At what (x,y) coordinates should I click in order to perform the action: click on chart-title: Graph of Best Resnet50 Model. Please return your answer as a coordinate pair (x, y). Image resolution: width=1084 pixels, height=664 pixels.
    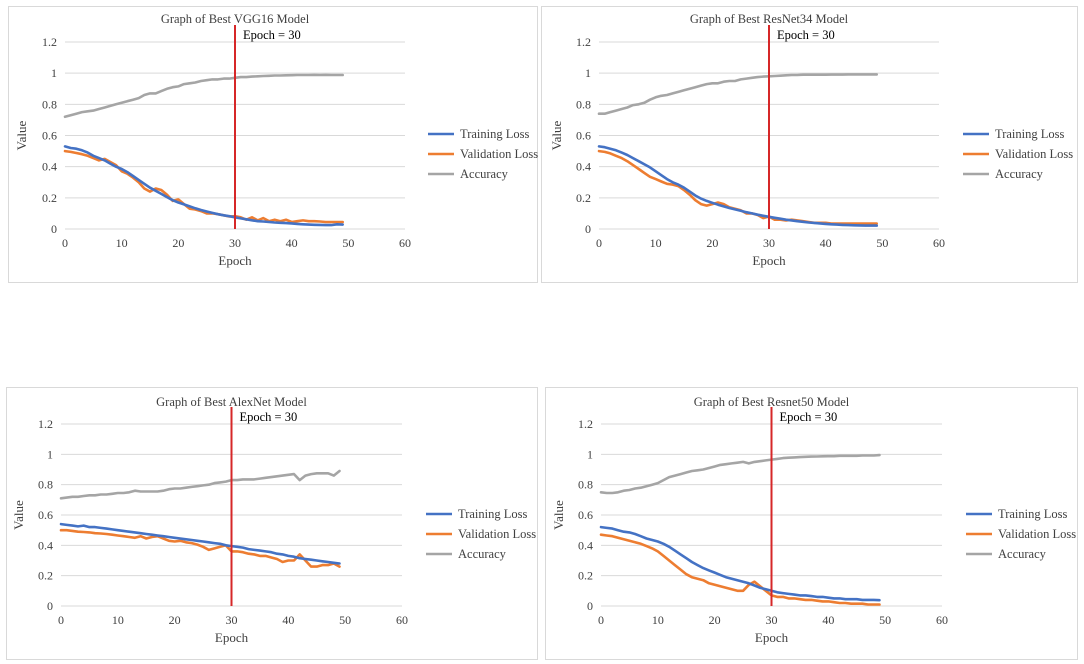
    Looking at the image, I should click on (772, 402).